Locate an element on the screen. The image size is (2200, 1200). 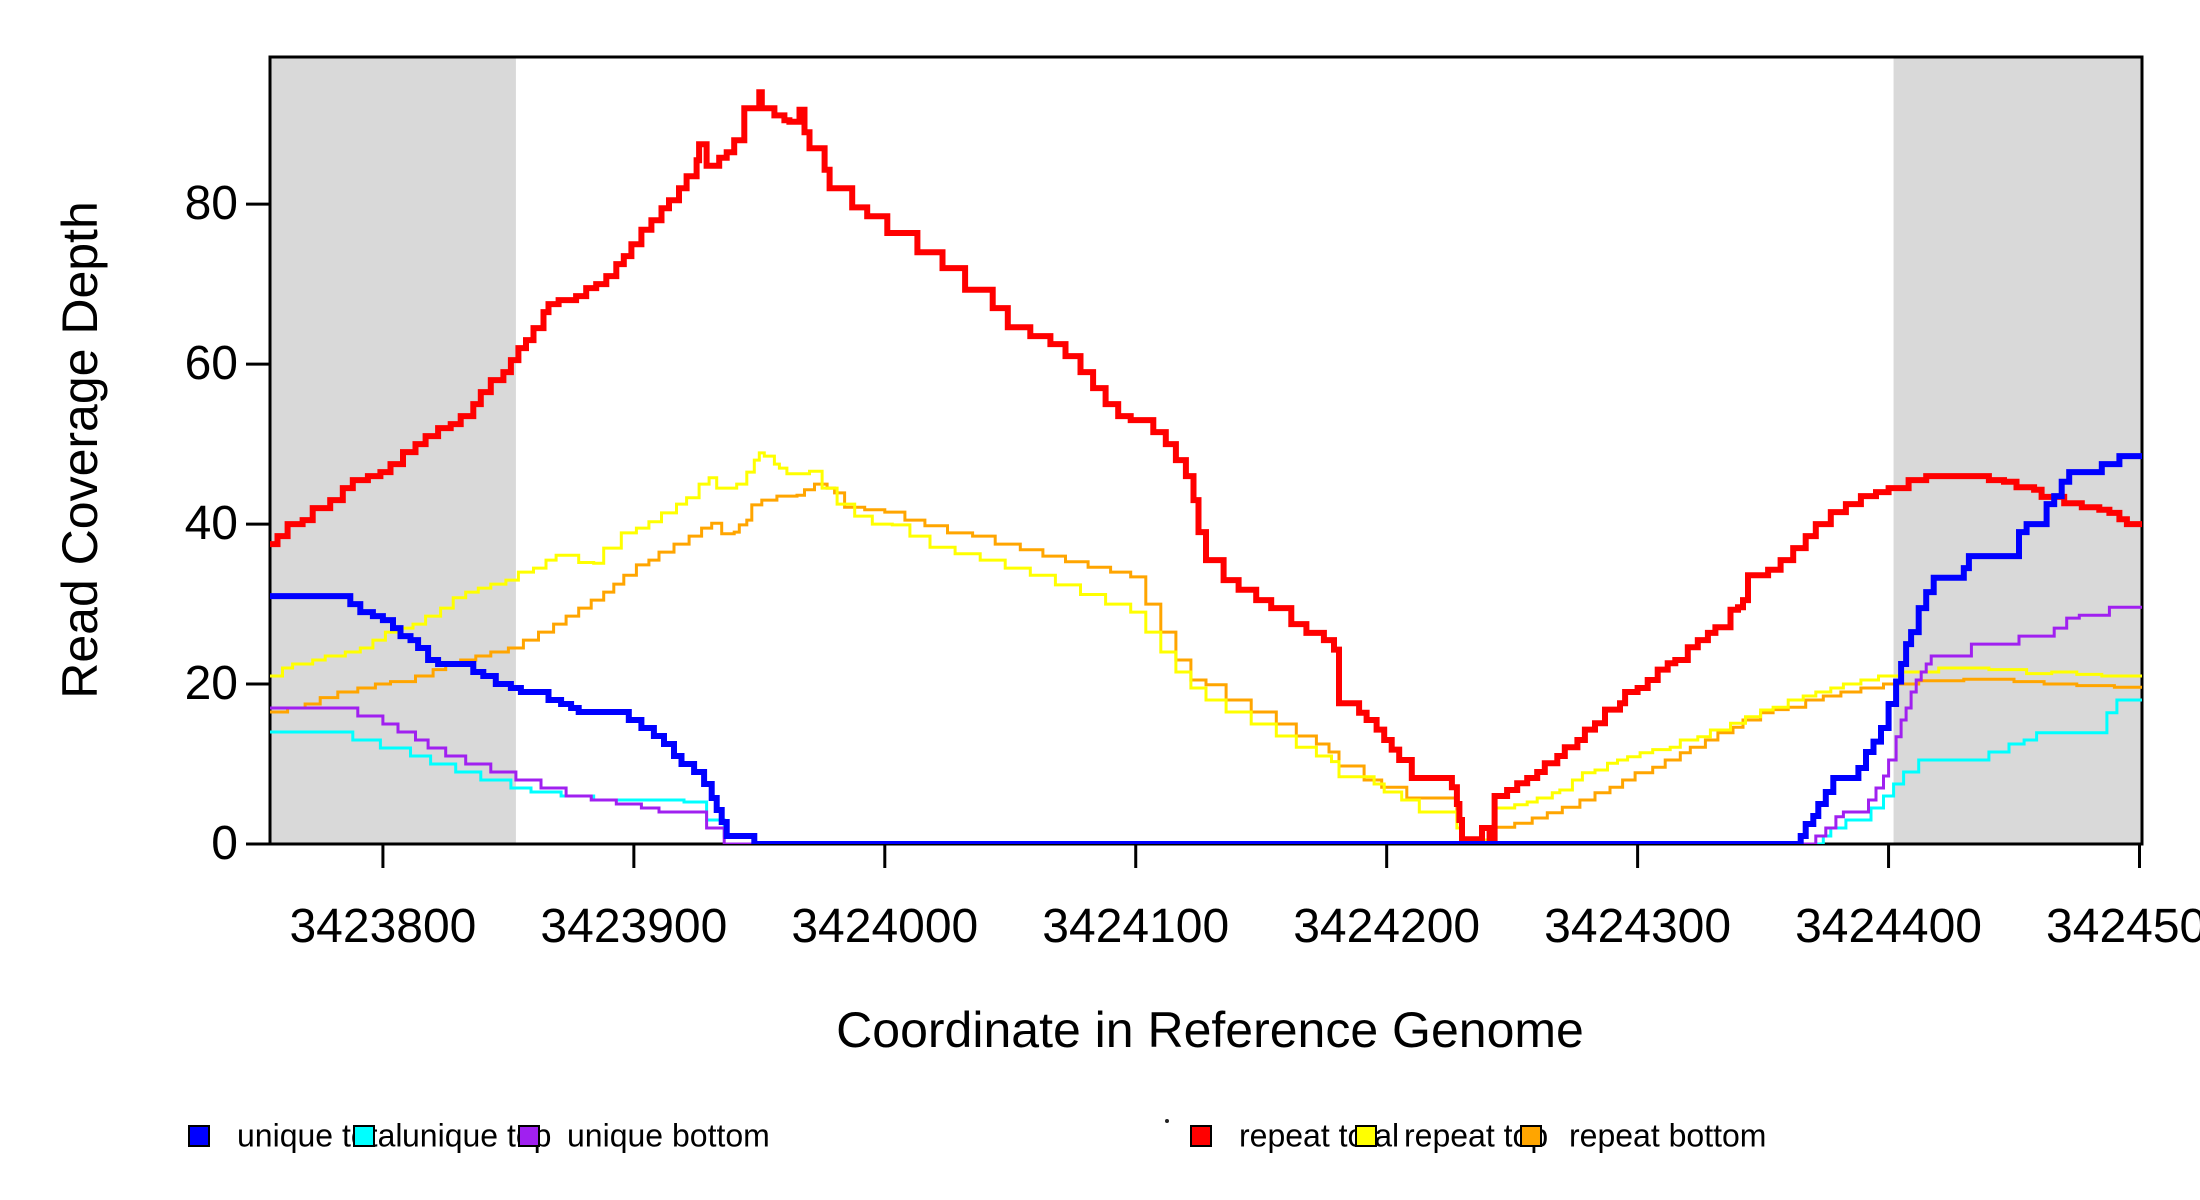
y-tick-label: 0 is located at coordinates (224, 843).